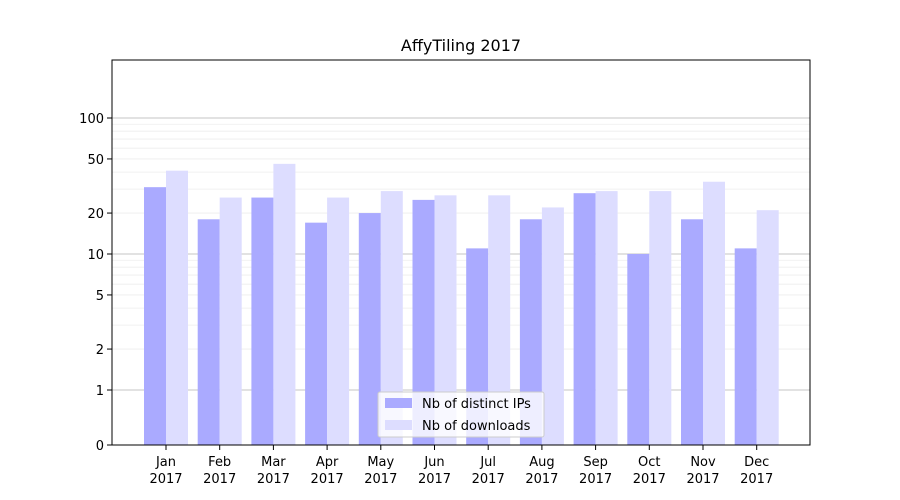 This screenshot has width=900, height=500. I want to click on x-tick-label-month: Jul, so click(487, 462).